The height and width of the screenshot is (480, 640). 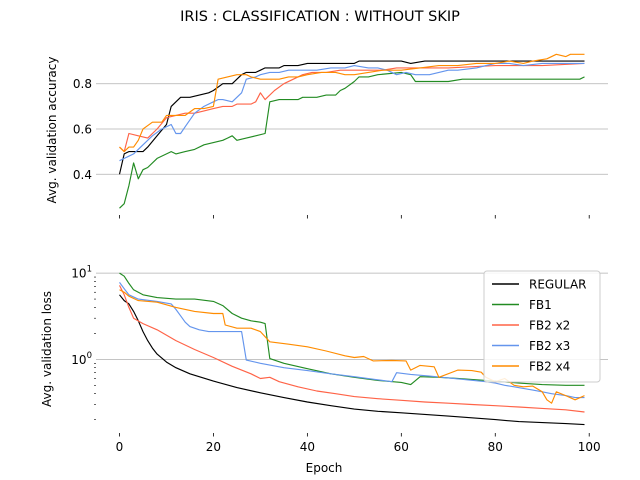 I want to click on legend-frame, so click(x=542, y=326).